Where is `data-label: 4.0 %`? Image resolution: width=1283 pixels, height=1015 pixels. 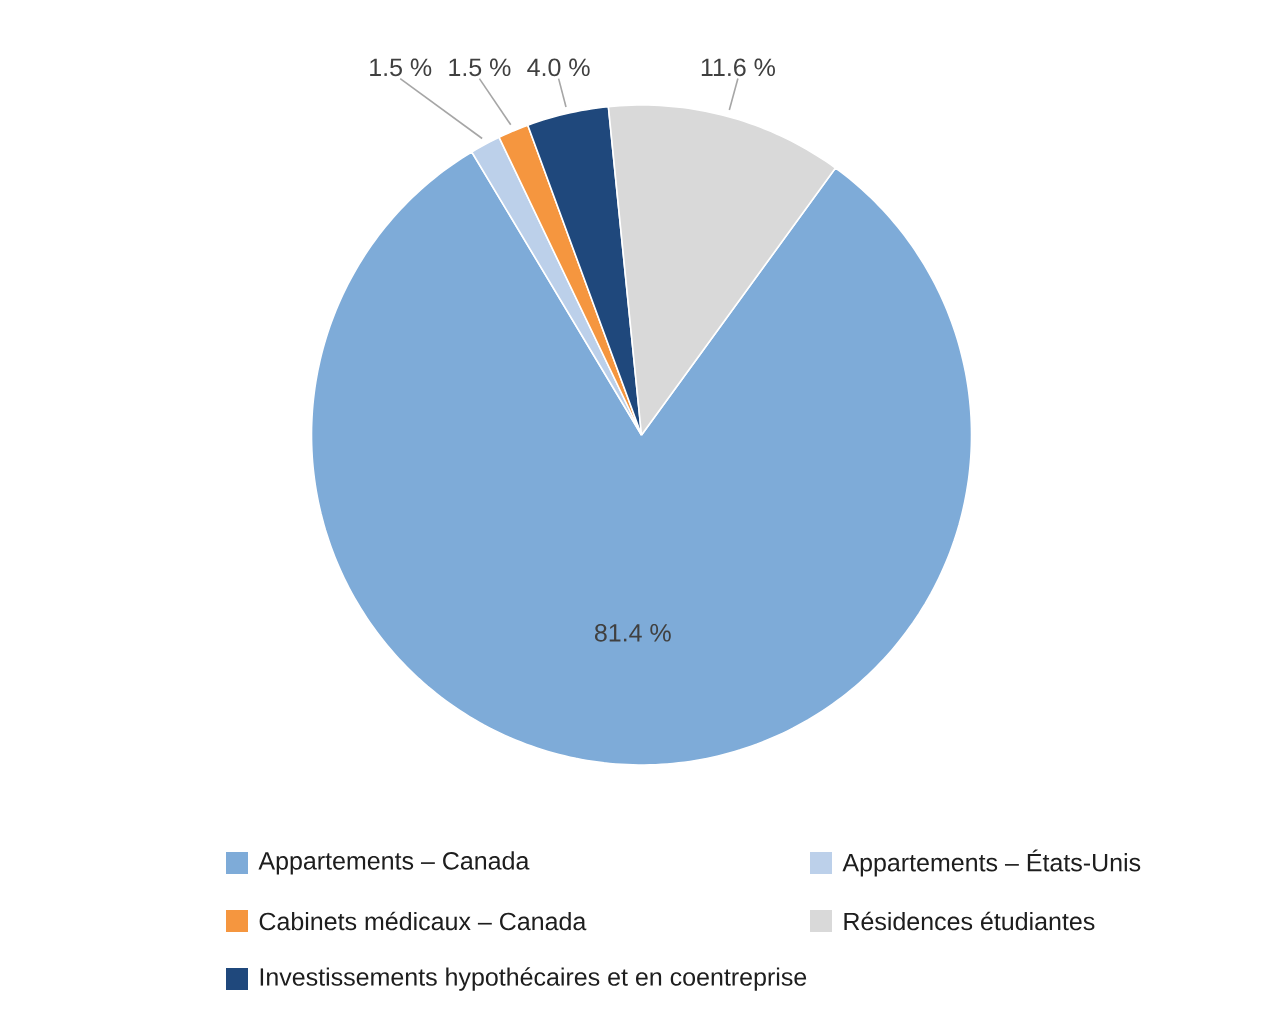 data-label: 4.0 % is located at coordinates (558, 67).